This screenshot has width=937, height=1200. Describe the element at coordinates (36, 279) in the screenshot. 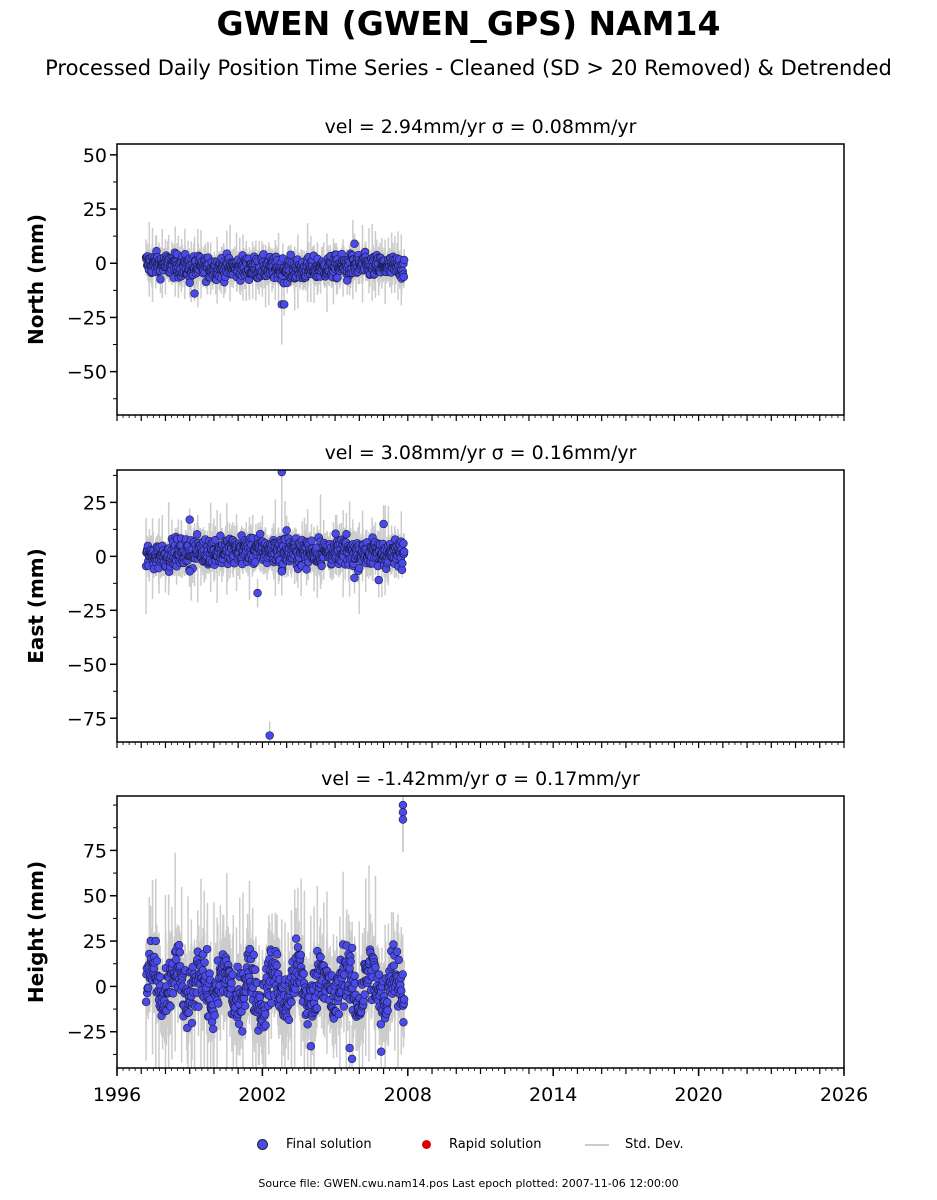

I see `y-axis-label: North (mm)` at that location.